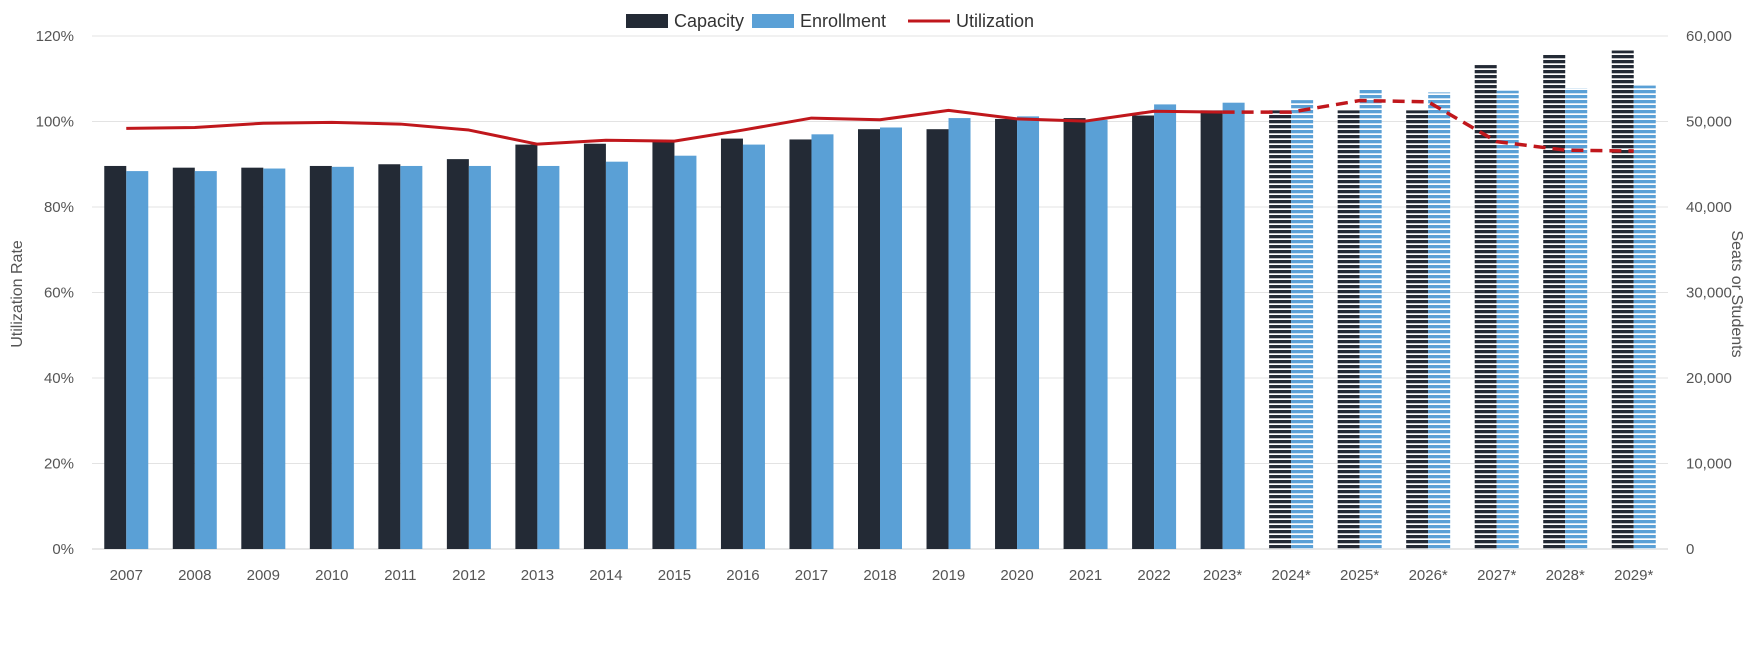  Describe the element at coordinates (126, 575) in the screenshot. I see `x-tick-label: 2007` at that location.